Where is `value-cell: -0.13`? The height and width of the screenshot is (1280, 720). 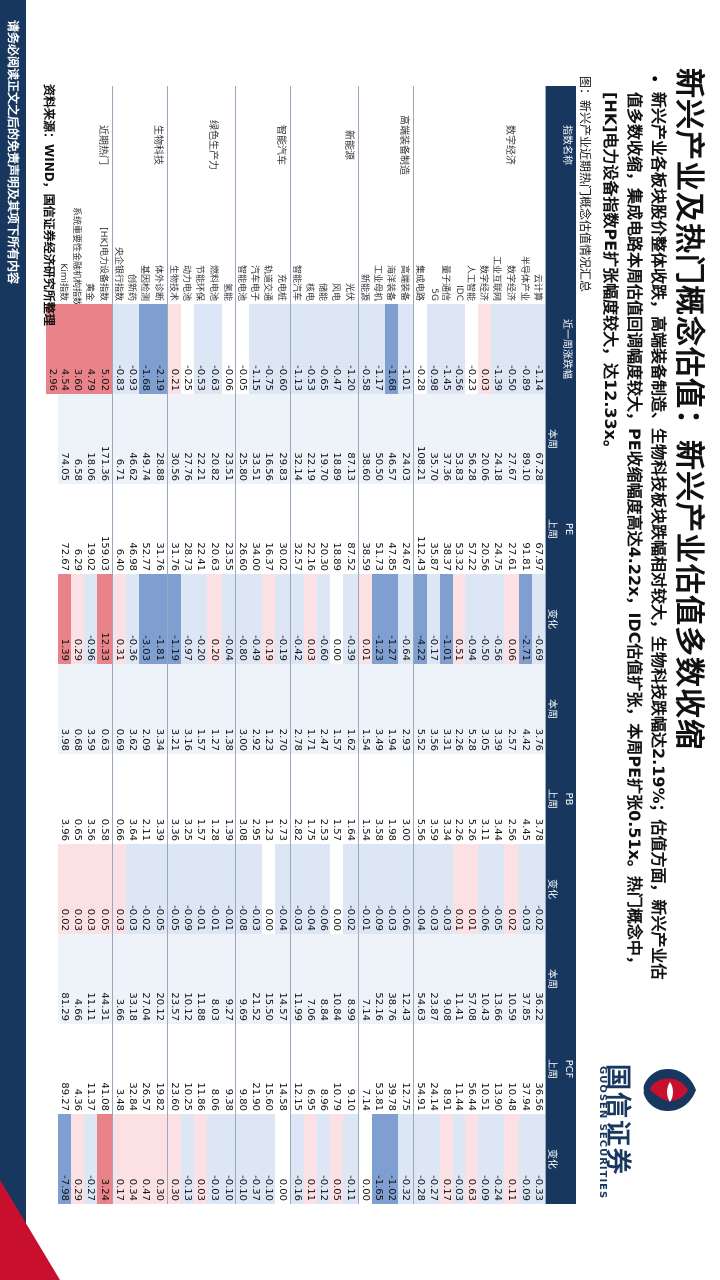
value-cell: -0.13 is located at coordinates (188, 1159).